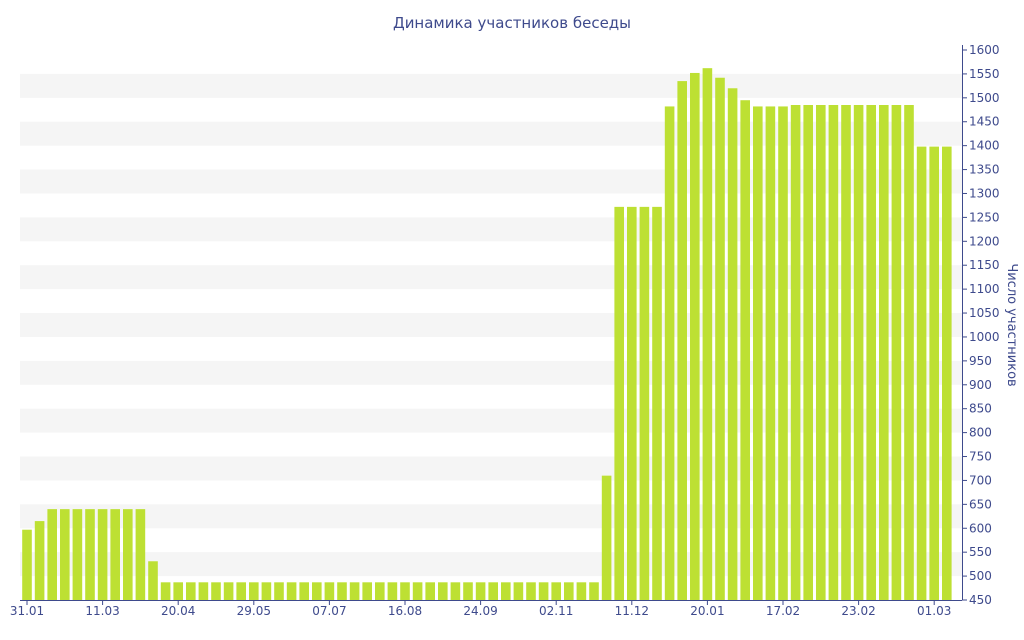 The width and height of the screenshot is (1024, 640). I want to click on y-tick-label: 1450, so click(984, 122).